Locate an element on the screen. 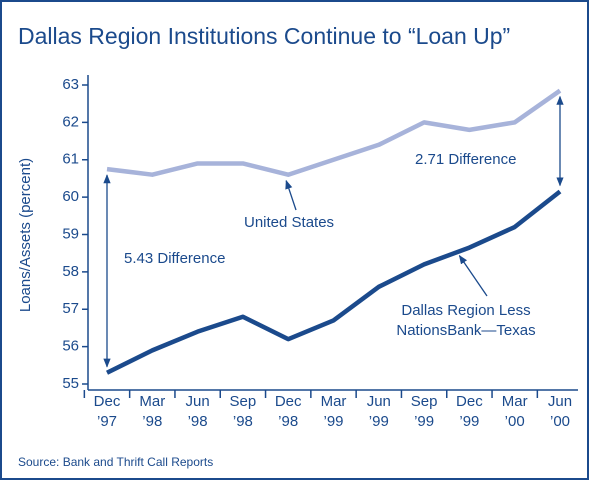 Image resolution: width=589 pixels, height=480 pixels. x-tick-label: Dec ’99 is located at coordinates (469, 411).